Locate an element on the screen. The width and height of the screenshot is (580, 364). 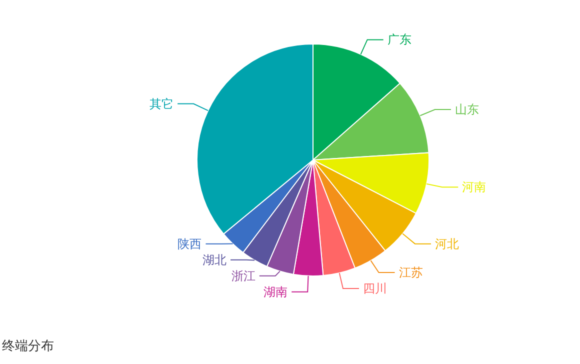
slice-label: 河南 is located at coordinates (474, 187).